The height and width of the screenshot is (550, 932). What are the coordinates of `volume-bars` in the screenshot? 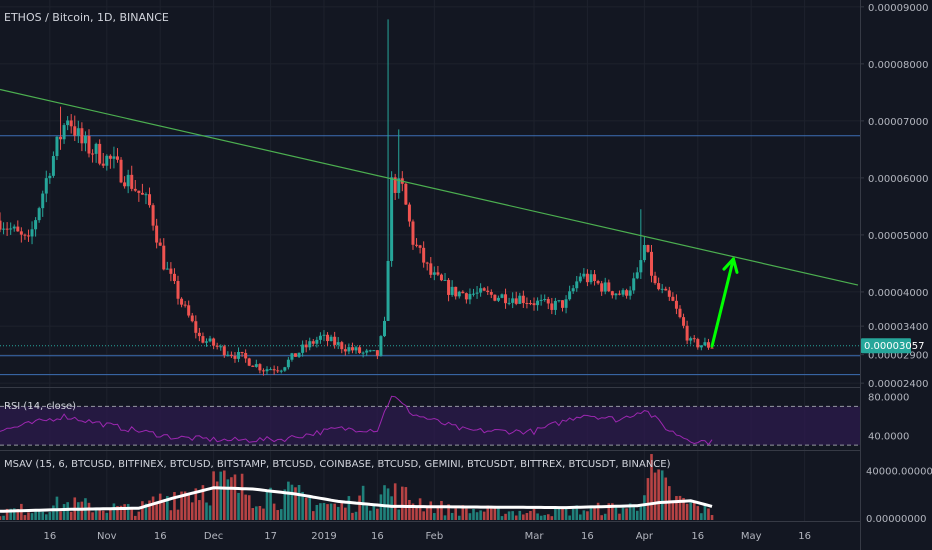 It's located at (357, 487).